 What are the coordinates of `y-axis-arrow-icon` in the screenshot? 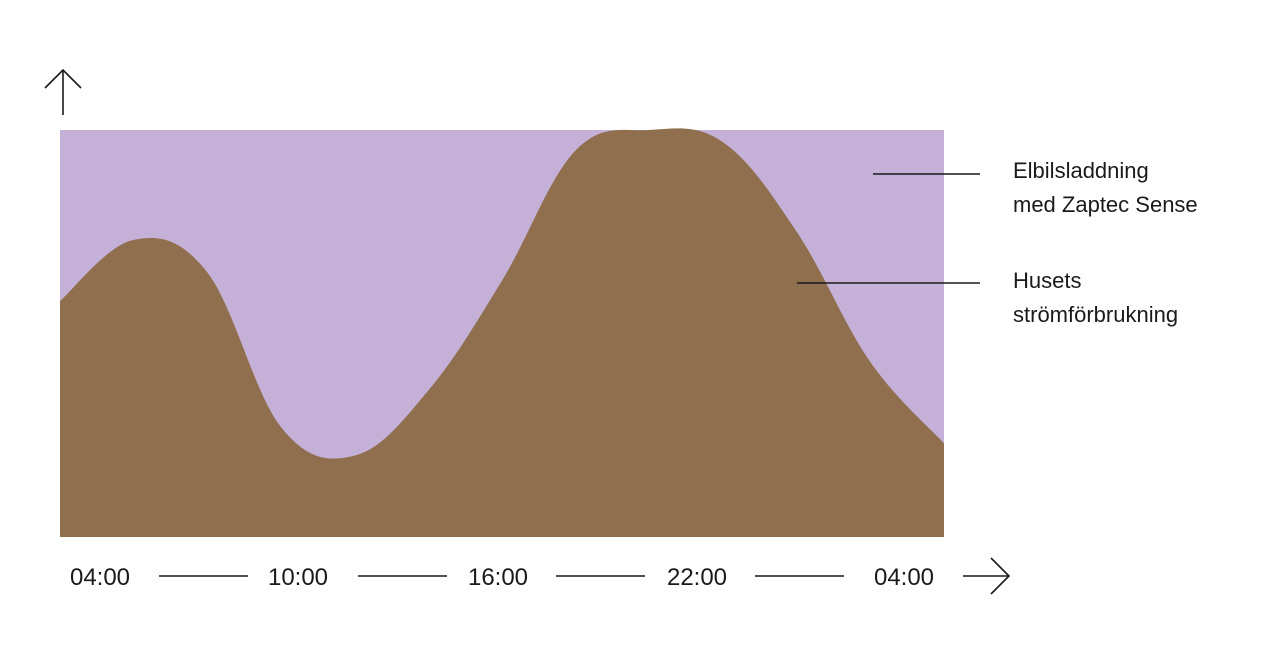 It's located at (63, 91).